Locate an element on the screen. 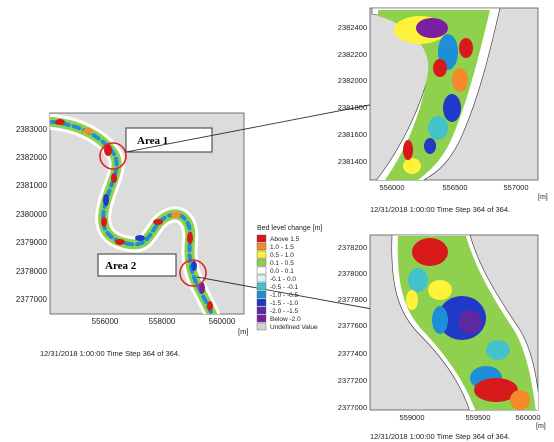  legend-label: -1.5 - -1.0 is located at coordinates (284, 303).